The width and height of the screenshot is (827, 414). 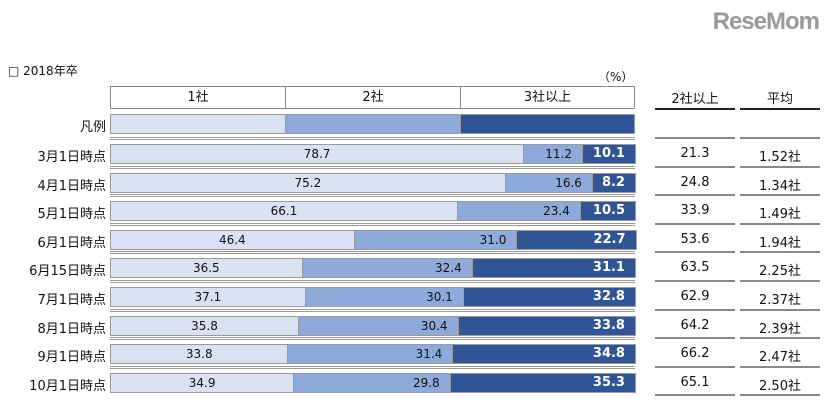 I want to click on category-label: 9月1日時点, so click(x=71, y=358).